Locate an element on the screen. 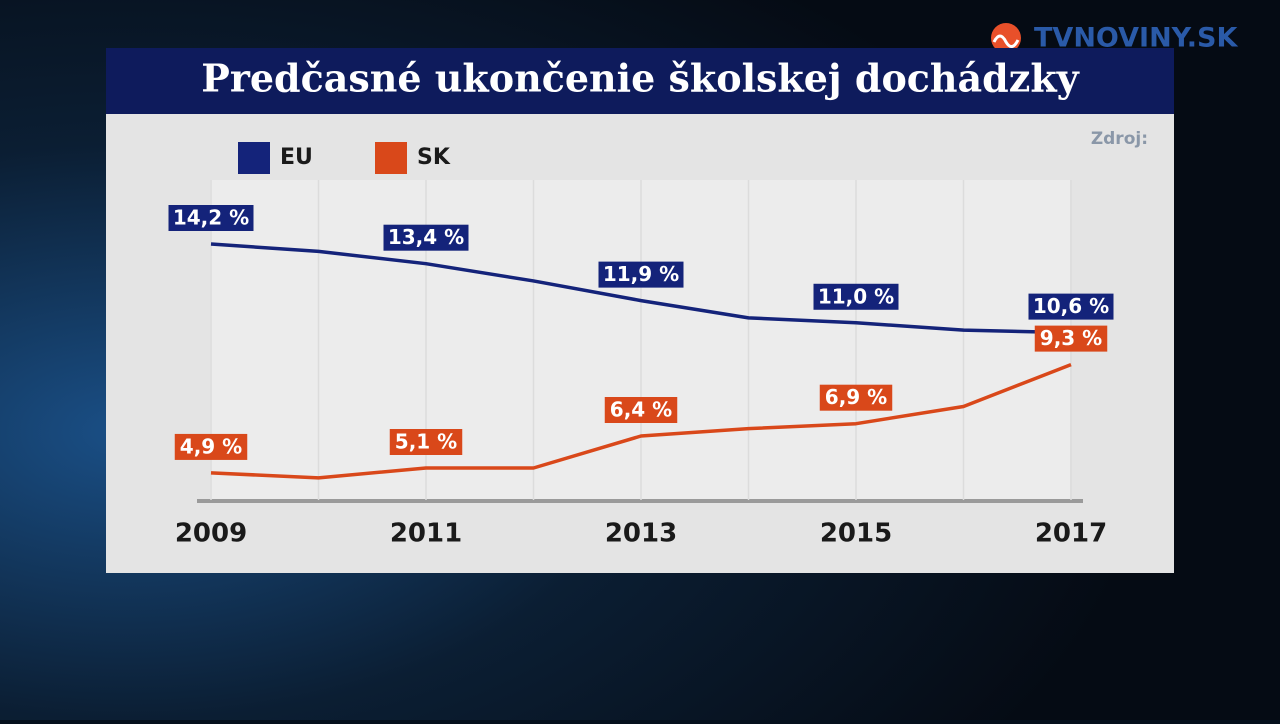 The width and height of the screenshot is (1280, 724). value-label: 6,9 % is located at coordinates (856, 397).